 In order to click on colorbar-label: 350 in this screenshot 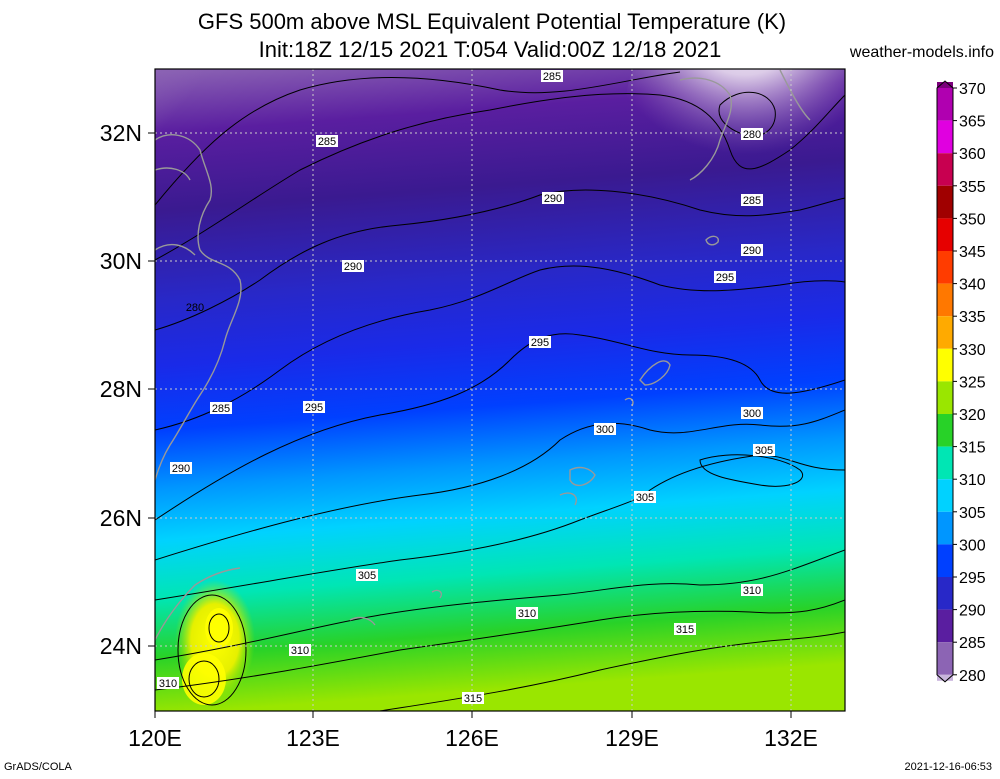, I will do `click(972, 219)`.